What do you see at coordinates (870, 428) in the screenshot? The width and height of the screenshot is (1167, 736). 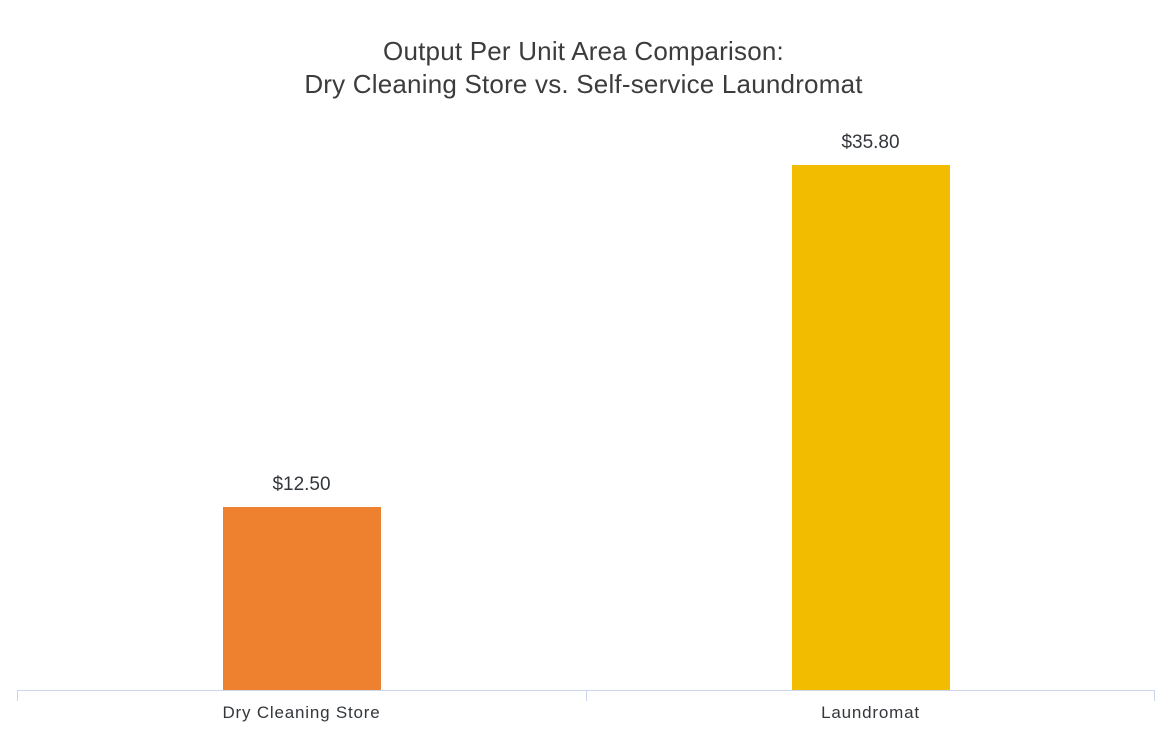 I see `bar-laundromat` at bounding box center [870, 428].